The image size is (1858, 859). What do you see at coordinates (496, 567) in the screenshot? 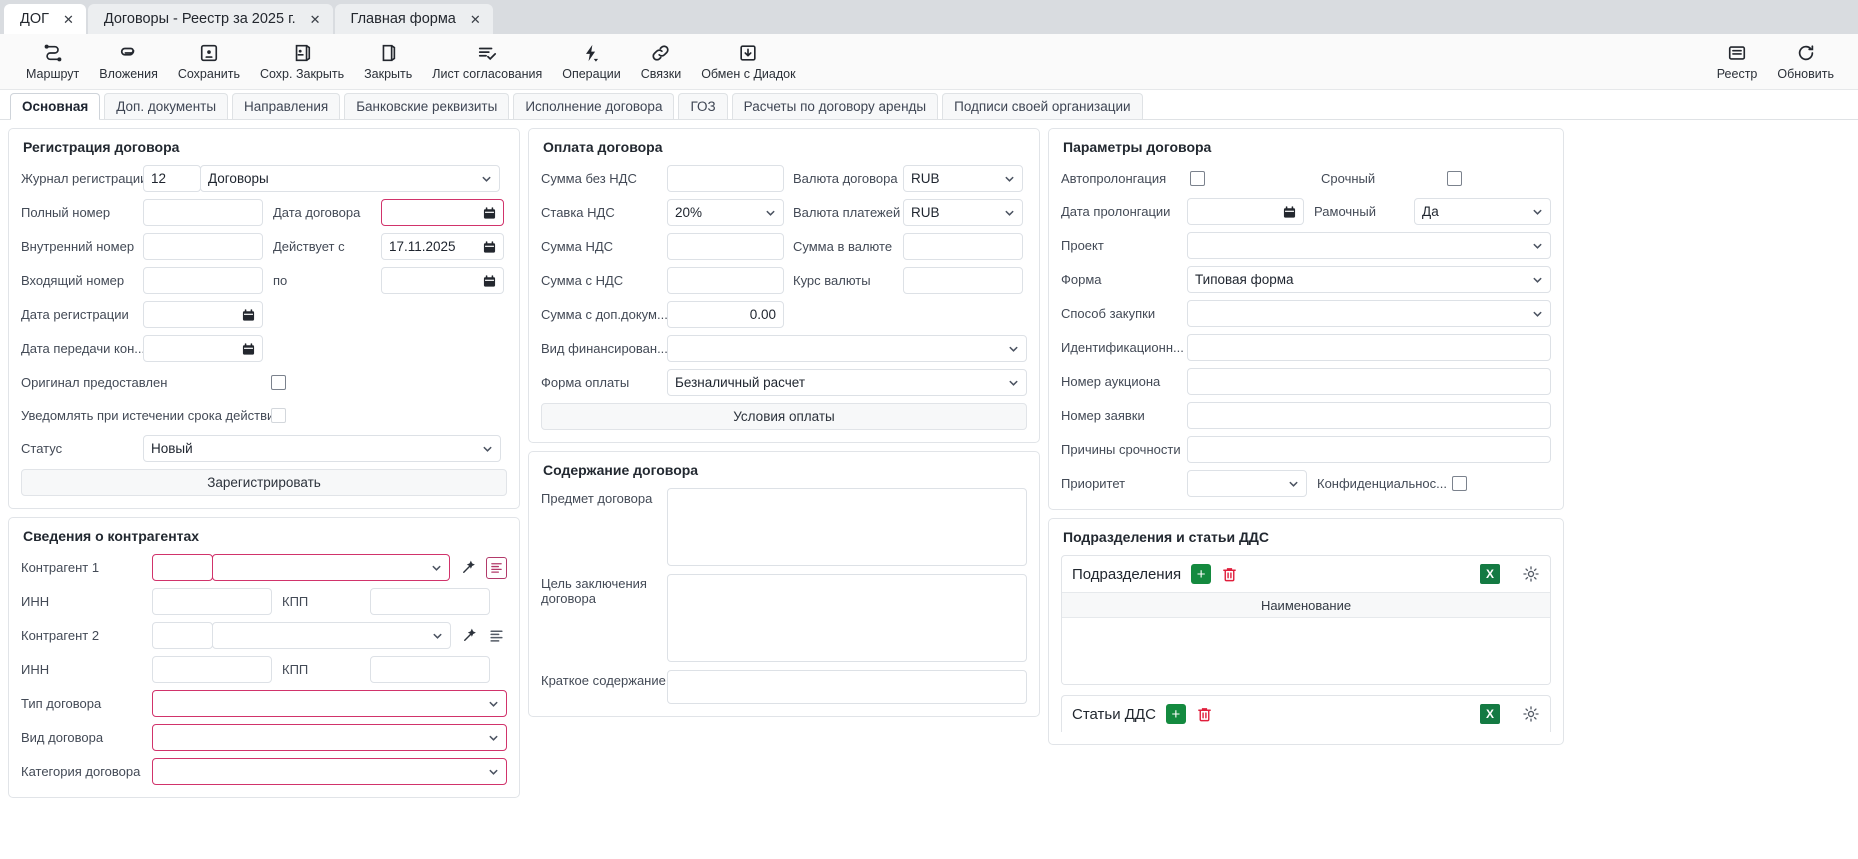
I see `counterparty1-list-icon` at bounding box center [496, 567].